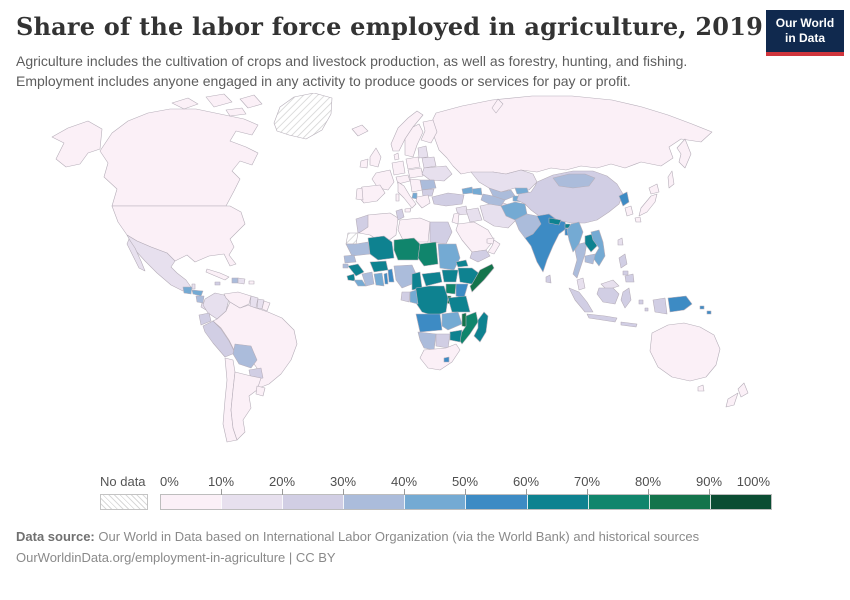 The image size is (850, 600). I want to click on country-ireland, so click(364, 164).